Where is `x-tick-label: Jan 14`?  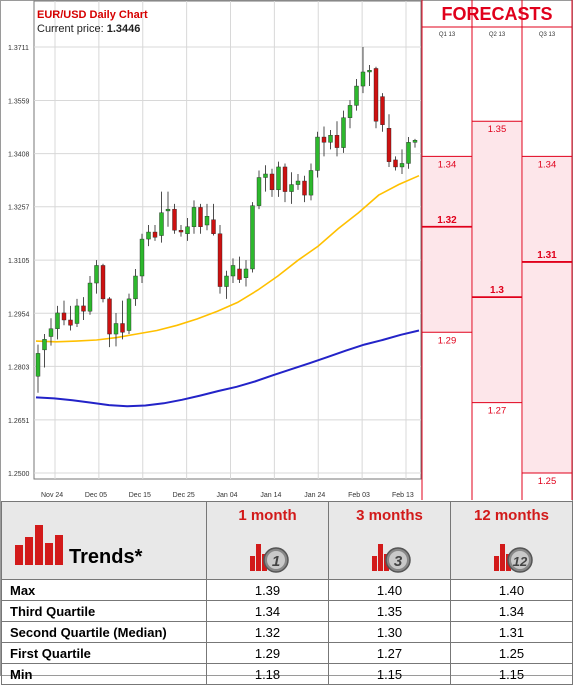
x-tick-label: Jan 14 is located at coordinates (270, 495).